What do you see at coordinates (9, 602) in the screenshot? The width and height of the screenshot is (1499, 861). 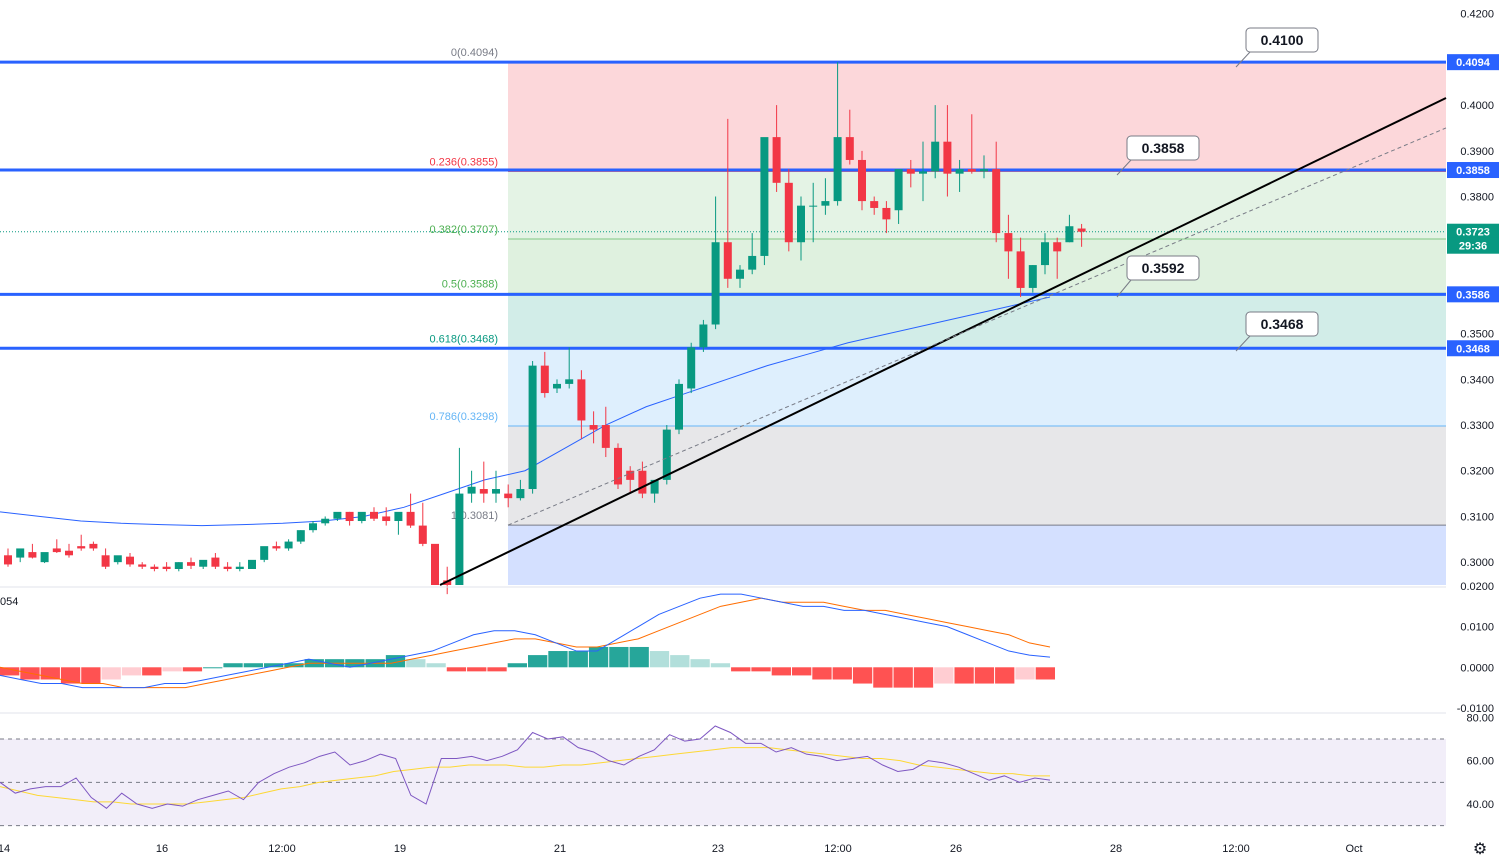 I see `macd-label: 054` at bounding box center [9, 602].